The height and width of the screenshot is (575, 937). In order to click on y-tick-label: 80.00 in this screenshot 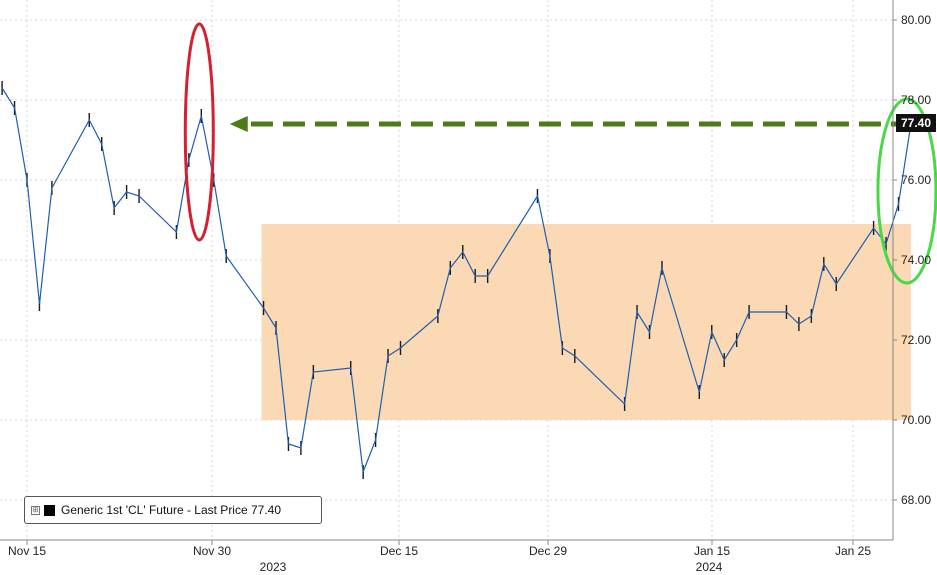, I will do `click(916, 20)`.